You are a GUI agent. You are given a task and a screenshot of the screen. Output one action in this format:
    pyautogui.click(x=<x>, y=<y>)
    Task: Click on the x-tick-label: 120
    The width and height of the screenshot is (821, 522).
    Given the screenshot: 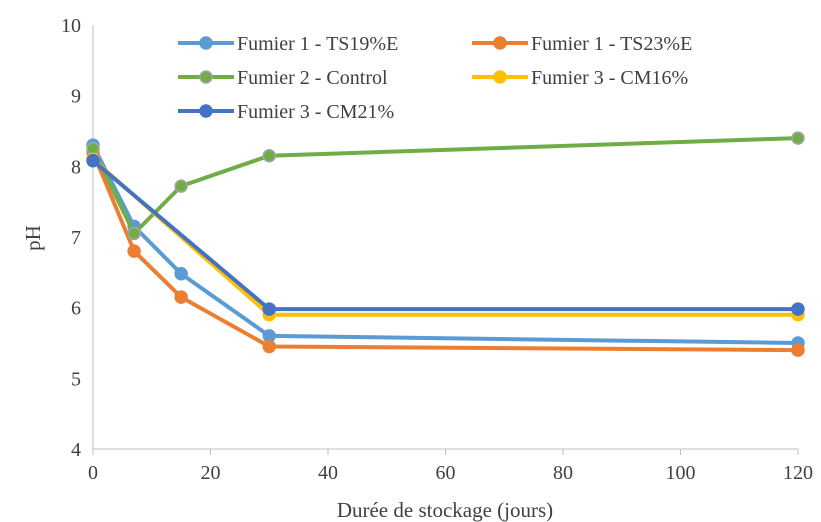 What is the action you would take?
    pyautogui.click(x=798, y=473)
    